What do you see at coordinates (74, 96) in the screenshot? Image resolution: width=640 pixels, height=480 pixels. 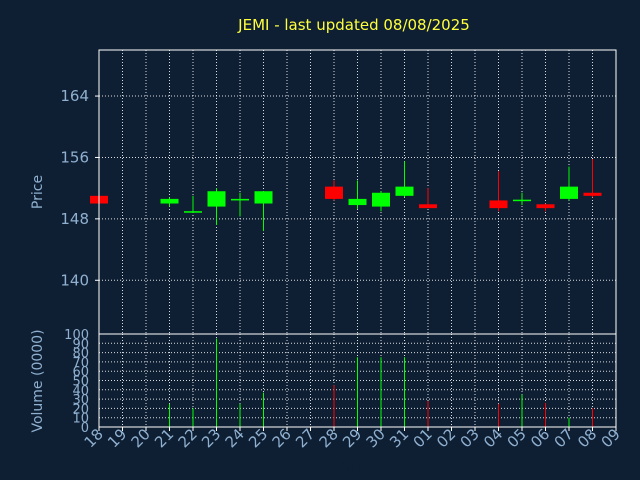 I see `price-tick-label: 164` at bounding box center [74, 96].